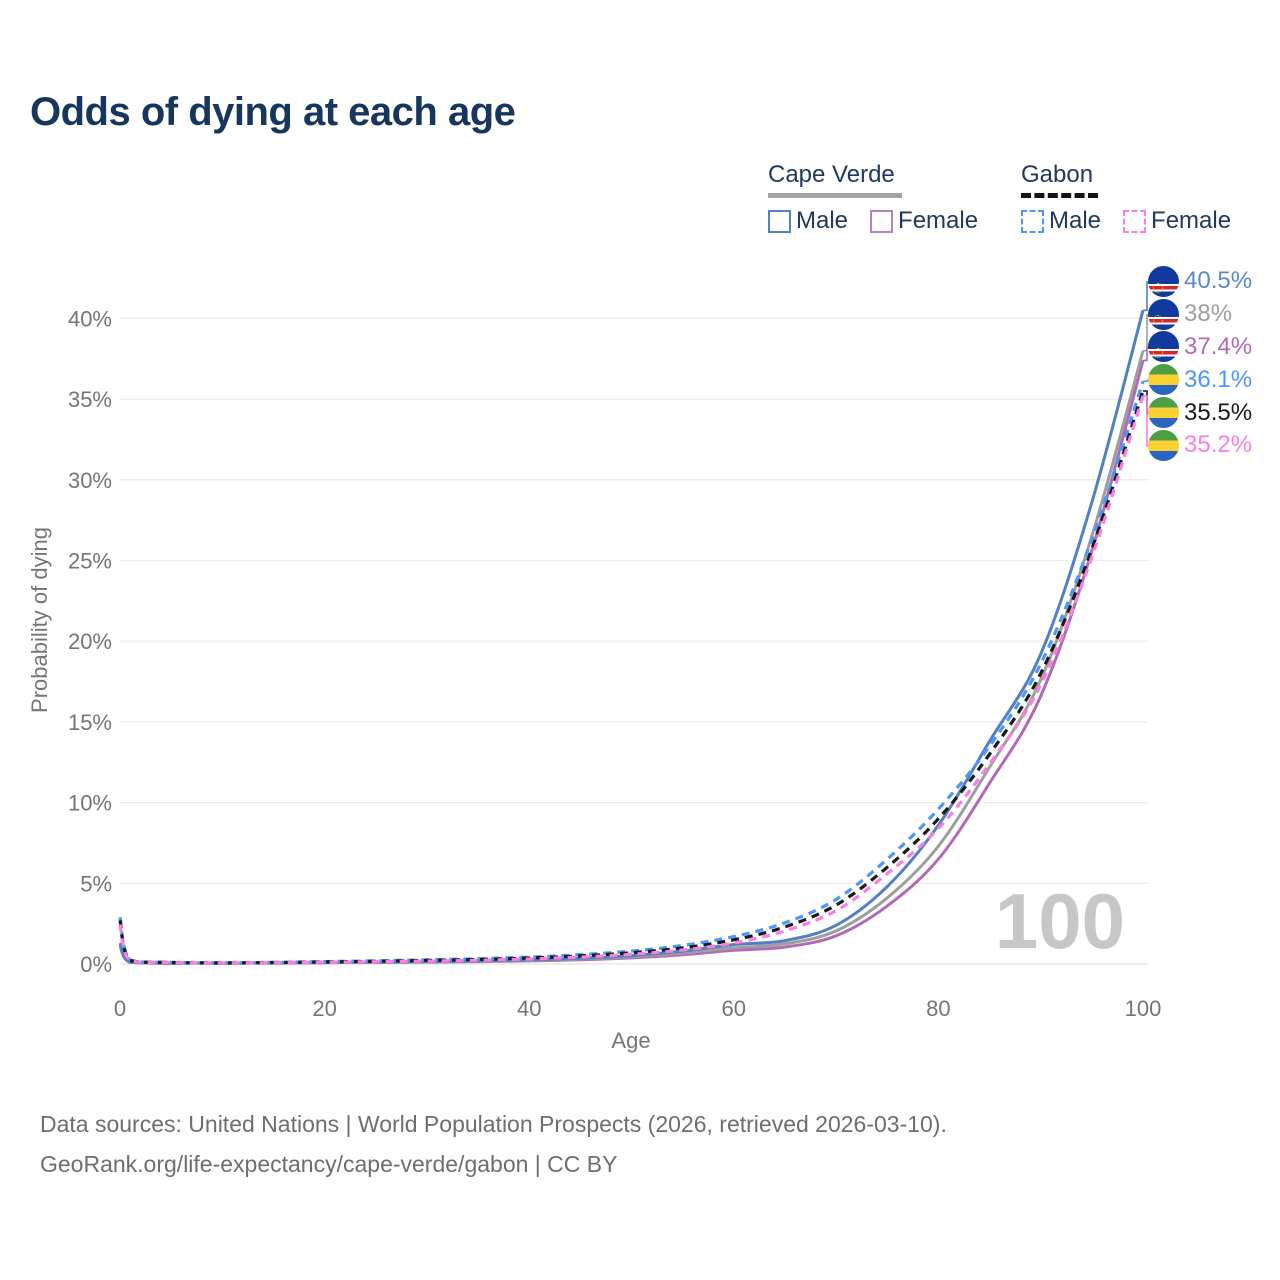  What do you see at coordinates (1177, 221) in the screenshot?
I see `legend-item-gabon-female: Female` at bounding box center [1177, 221].